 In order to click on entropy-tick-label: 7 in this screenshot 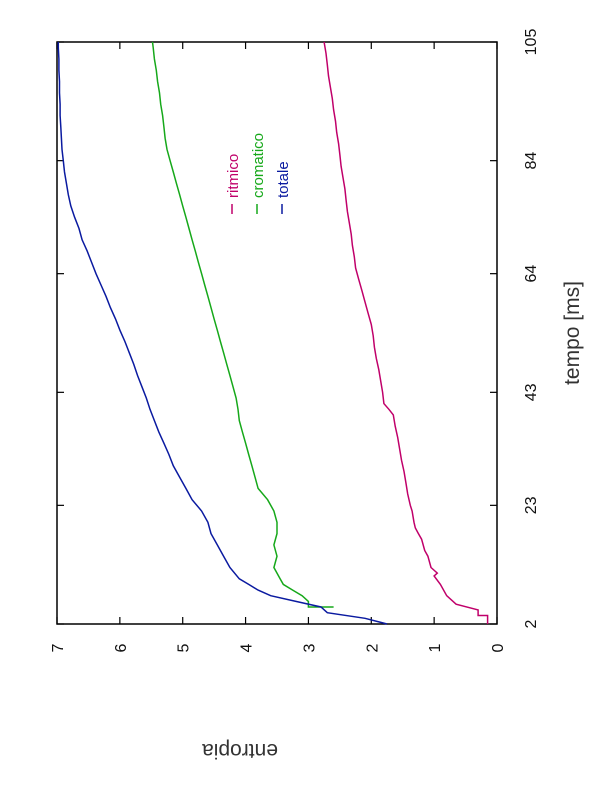, I will do `click(58, 647)`.